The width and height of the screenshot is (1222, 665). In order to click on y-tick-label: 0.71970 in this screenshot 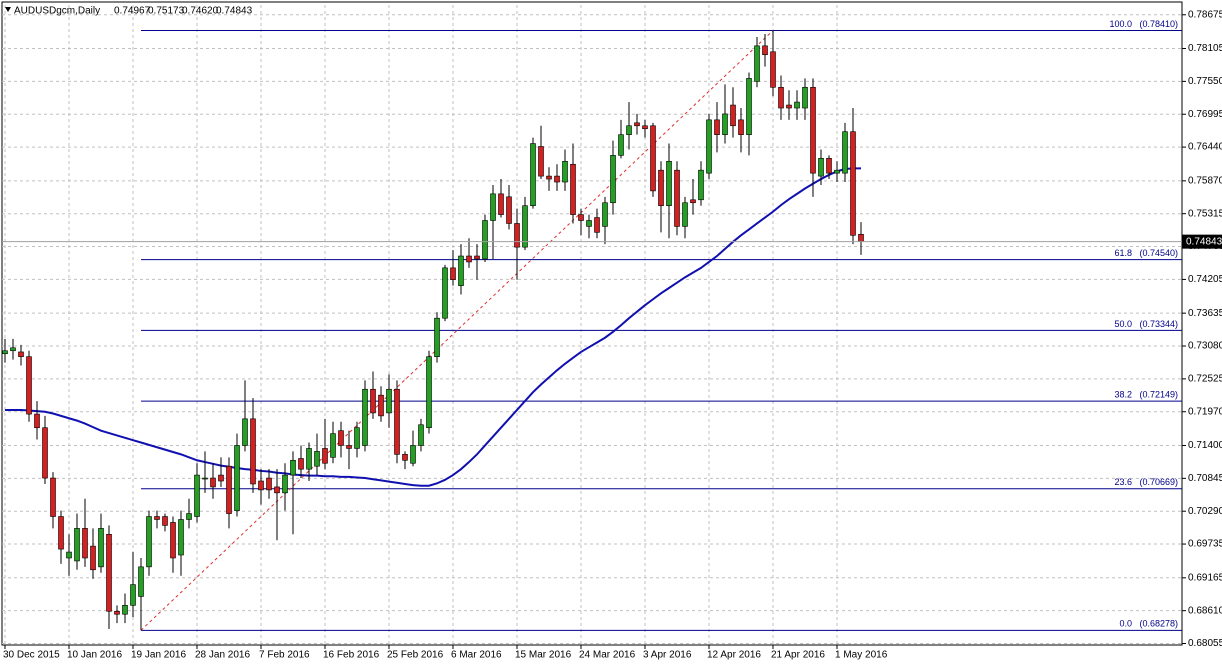, I will do `click(1205, 411)`.